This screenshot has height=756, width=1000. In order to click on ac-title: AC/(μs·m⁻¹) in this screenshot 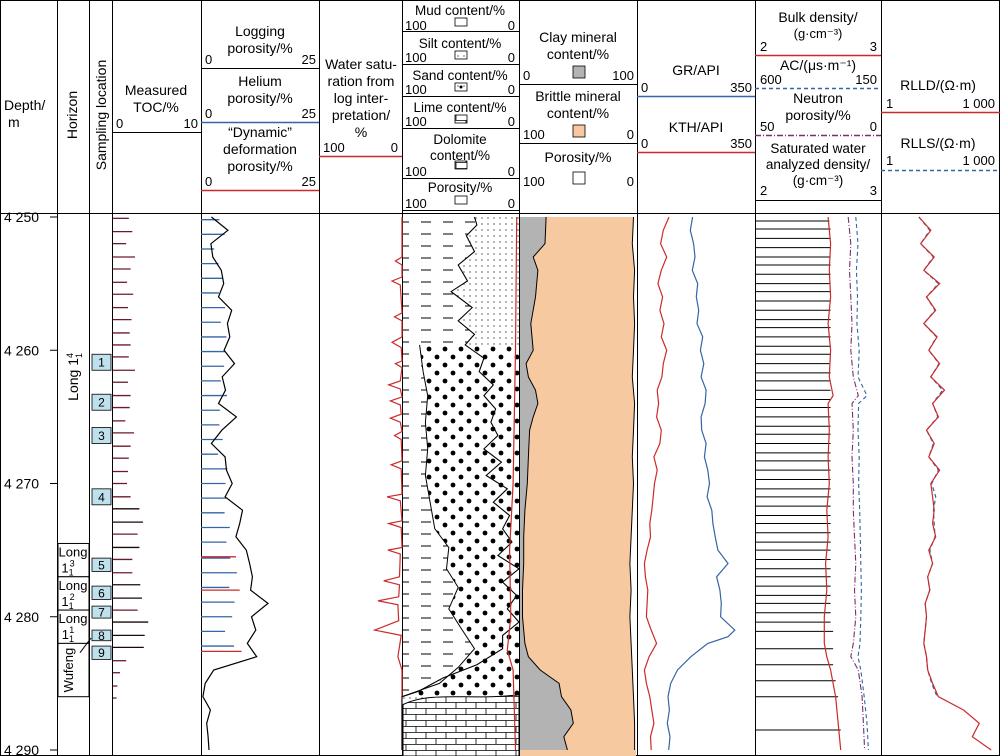, I will do `click(818, 65)`.